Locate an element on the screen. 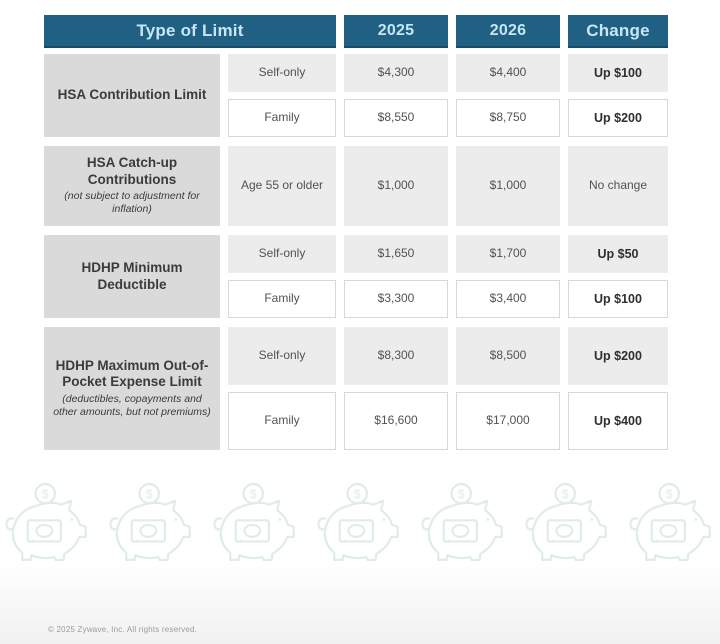 This screenshot has height=644, width=720. value-2026-cell: $8,500 is located at coordinates (508, 356).